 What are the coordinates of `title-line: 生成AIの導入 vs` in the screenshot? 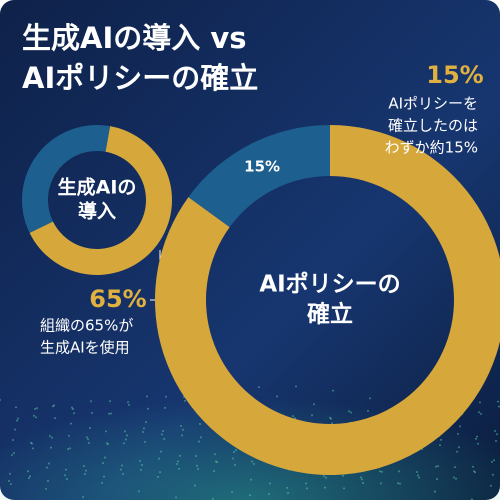 It's located at (134, 38).